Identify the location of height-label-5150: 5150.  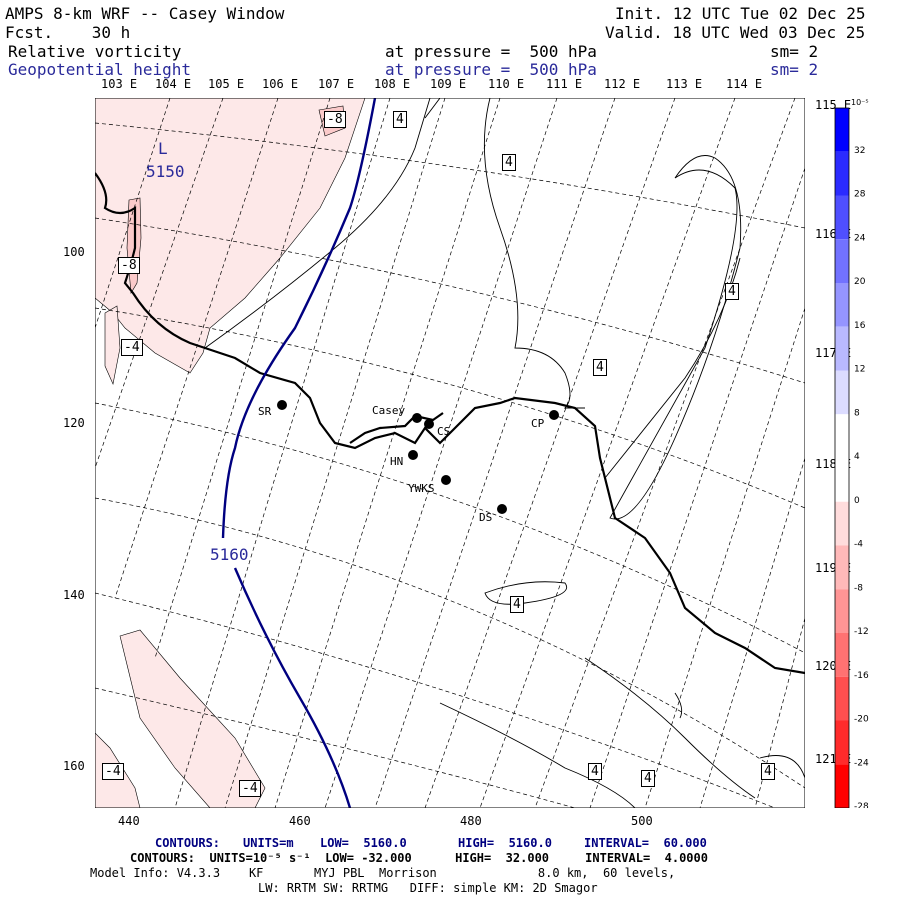
(165, 171).